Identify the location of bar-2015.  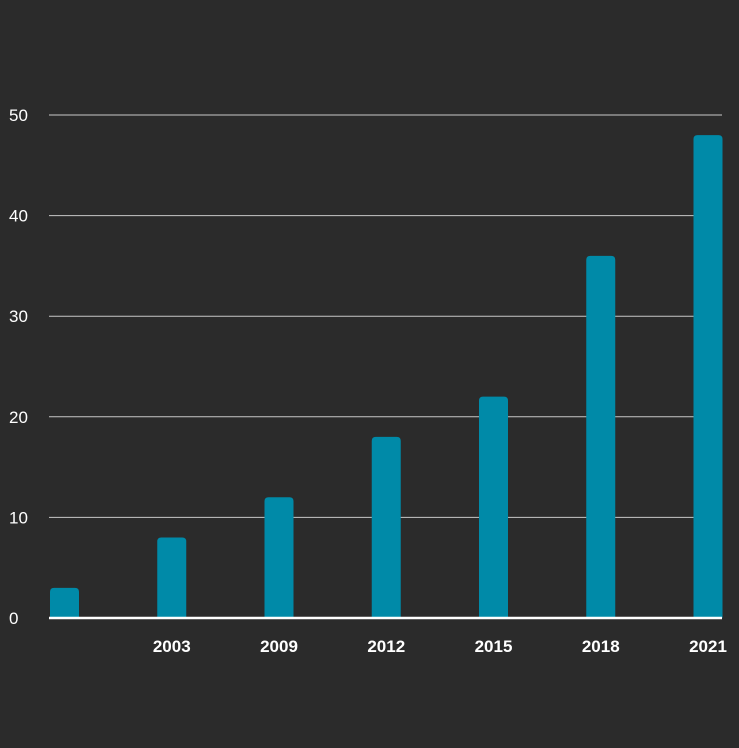
(493, 507).